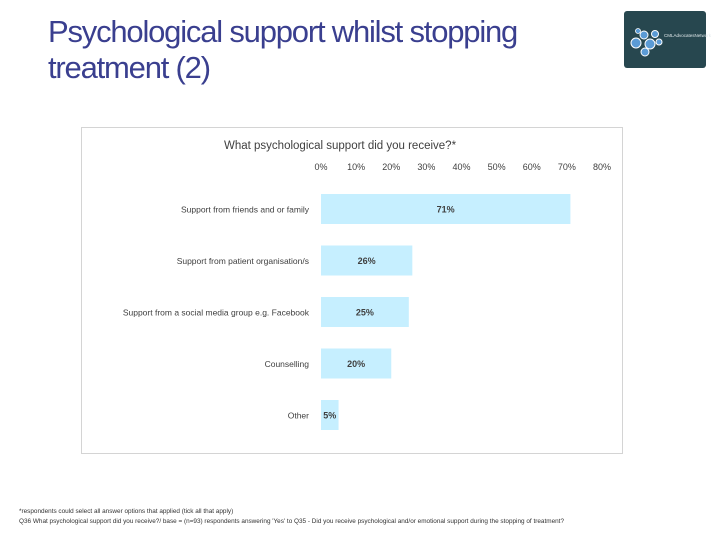  I want to click on x-tick-label: 70%, so click(567, 167).